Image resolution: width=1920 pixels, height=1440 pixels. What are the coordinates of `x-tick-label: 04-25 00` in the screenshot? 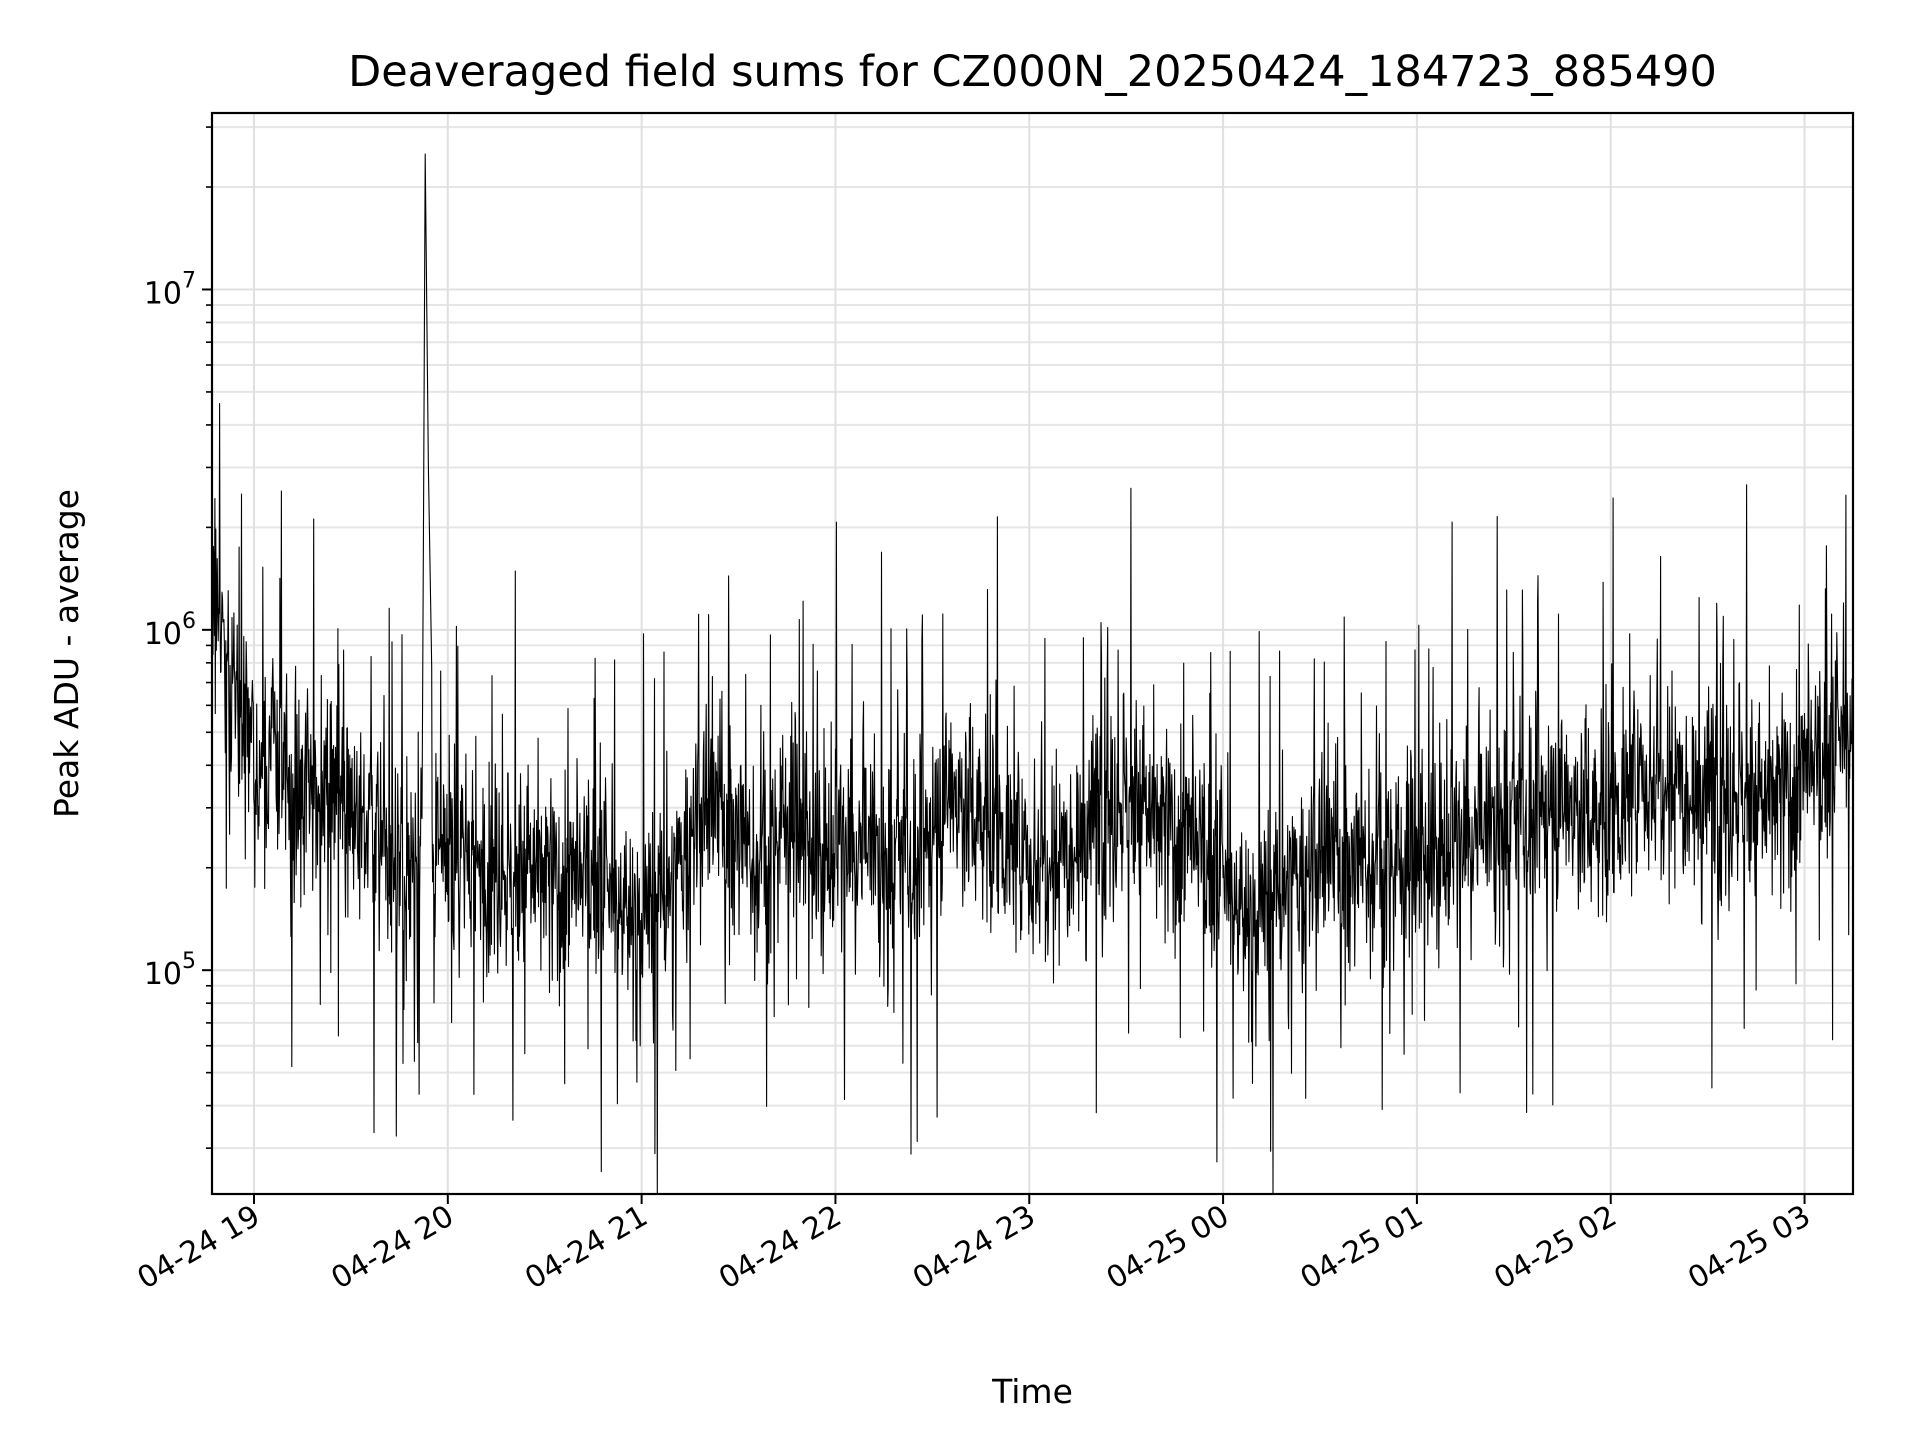 It's located at (1168, 1248).